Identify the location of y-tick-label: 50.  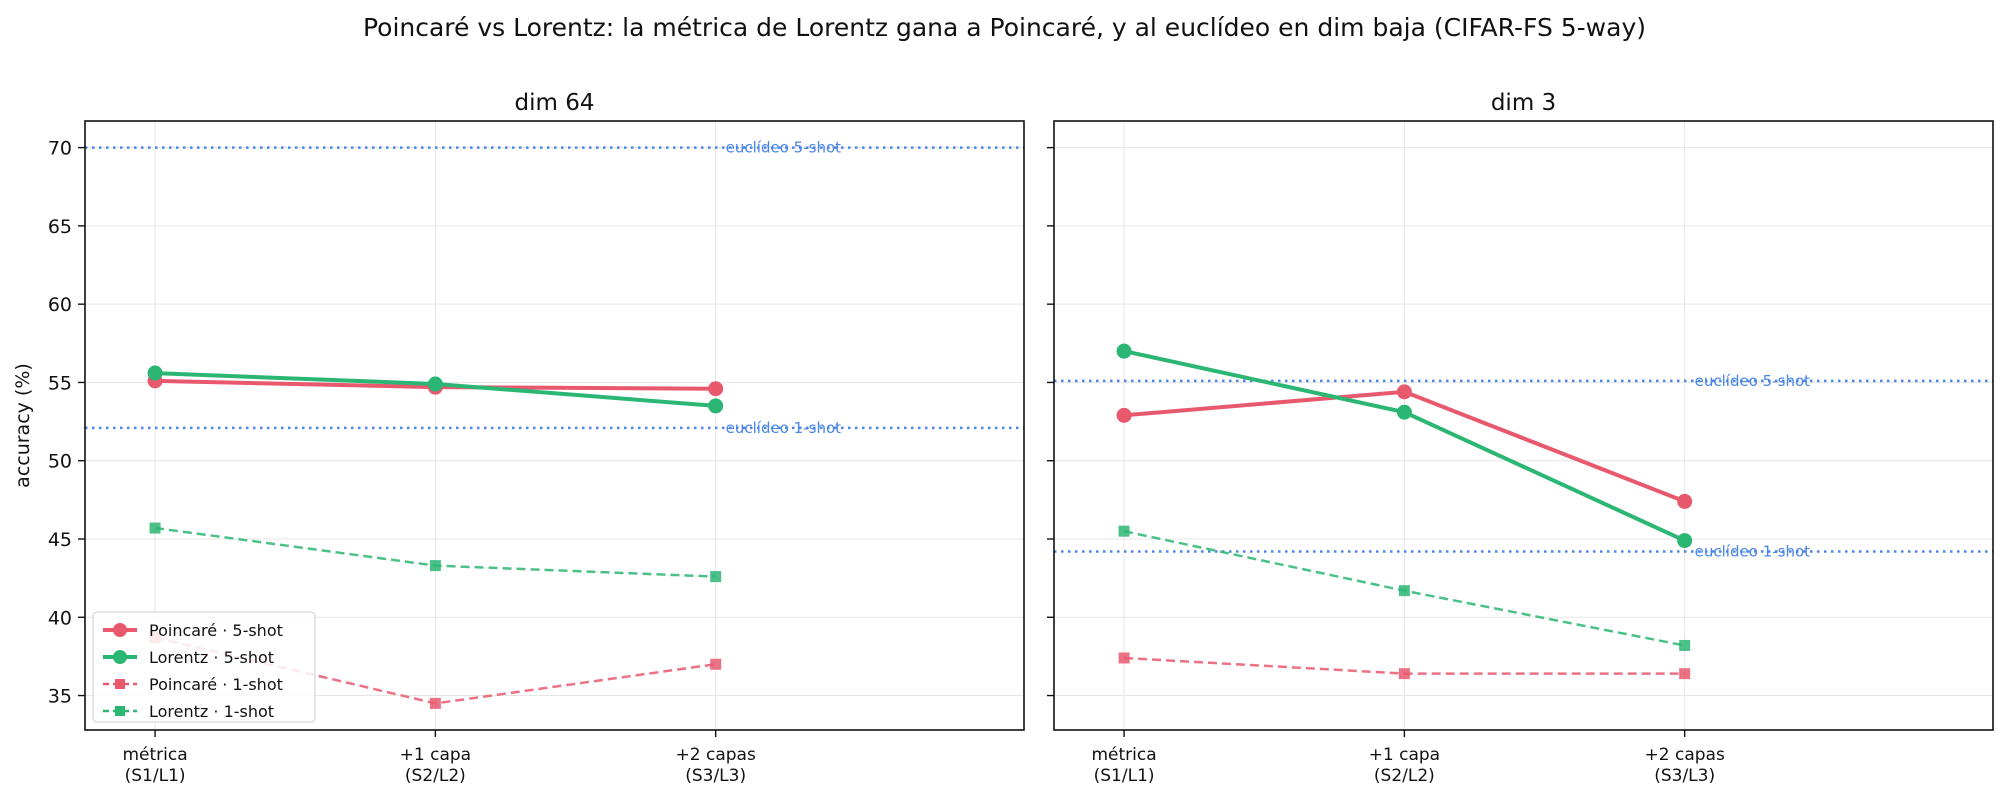
(60, 462).